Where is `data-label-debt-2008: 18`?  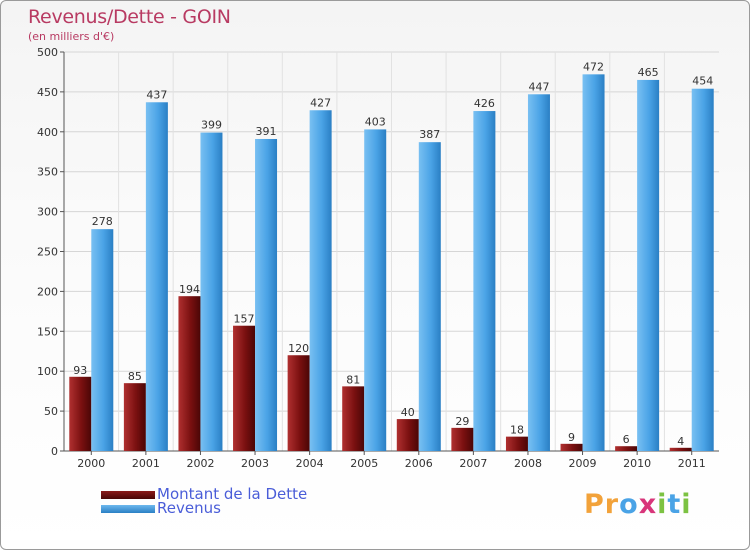 data-label-debt-2008: 18 is located at coordinates (517, 430).